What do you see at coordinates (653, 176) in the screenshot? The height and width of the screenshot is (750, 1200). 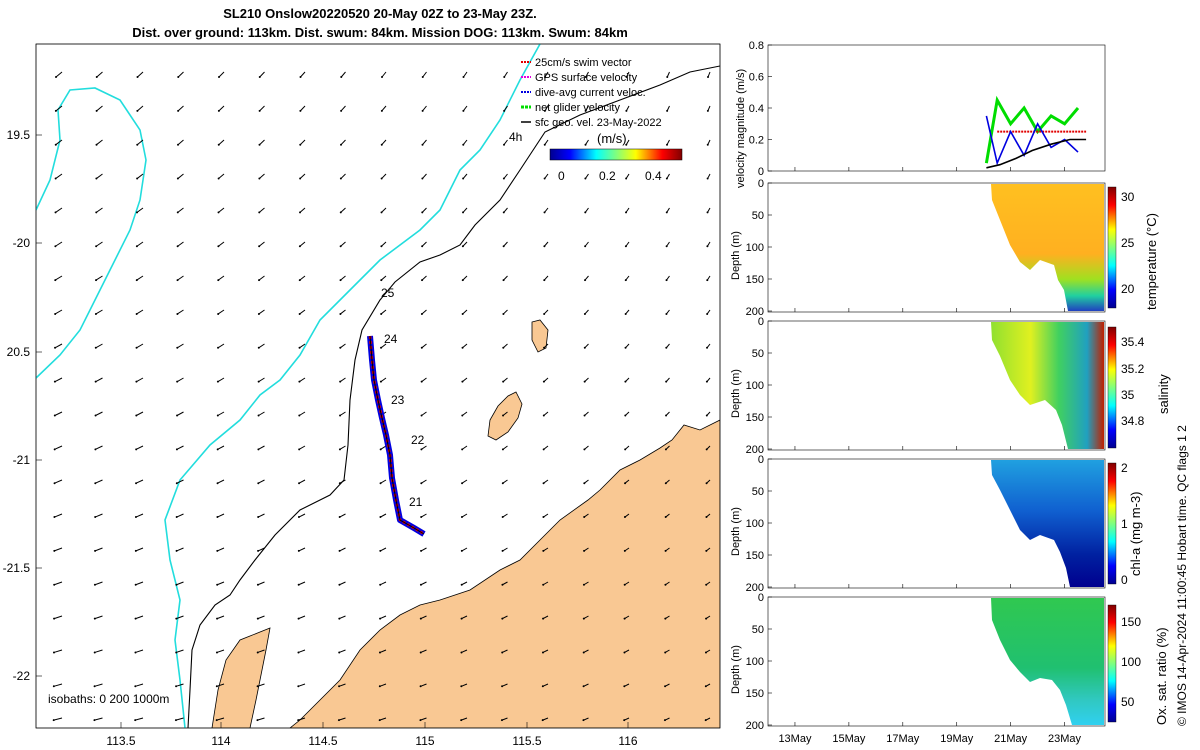 I see `colorbar-tick-0.4: 0.4` at bounding box center [653, 176].